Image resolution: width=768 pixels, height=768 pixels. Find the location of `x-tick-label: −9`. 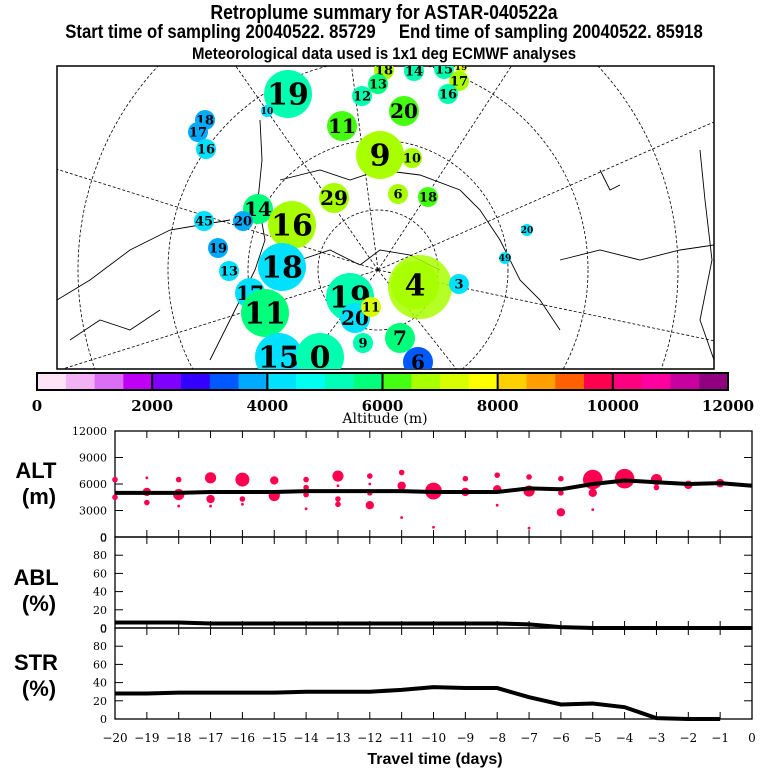

x-tick-label: −9 is located at coordinates (465, 738).